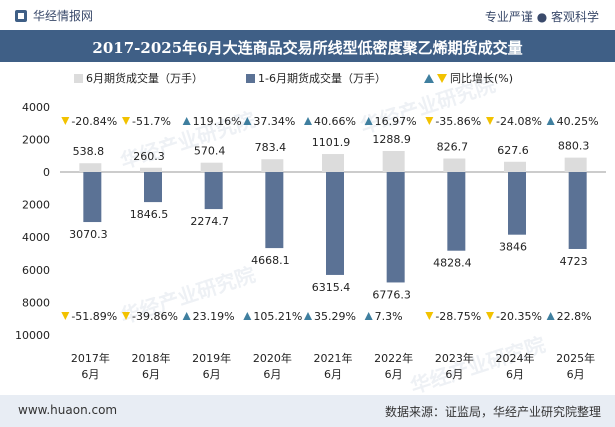  Describe the element at coordinates (574, 316) in the screenshot. I see `growth-label-cumulative: 22.8%` at that location.